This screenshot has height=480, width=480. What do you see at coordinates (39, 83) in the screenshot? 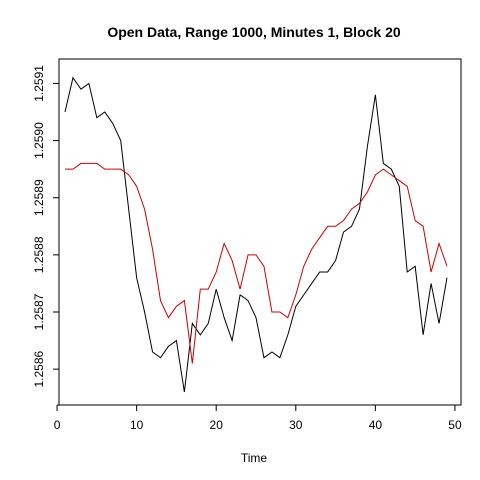
I see `y-tick-label: 1.2591` at bounding box center [39, 83].